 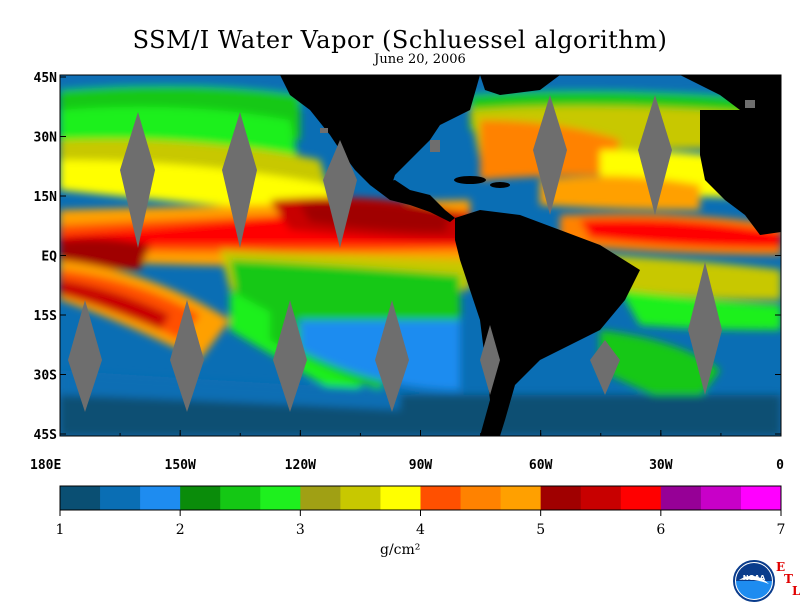 What do you see at coordinates (300, 530) in the screenshot?
I see `colorbar-tick-label: 3` at bounding box center [300, 530].